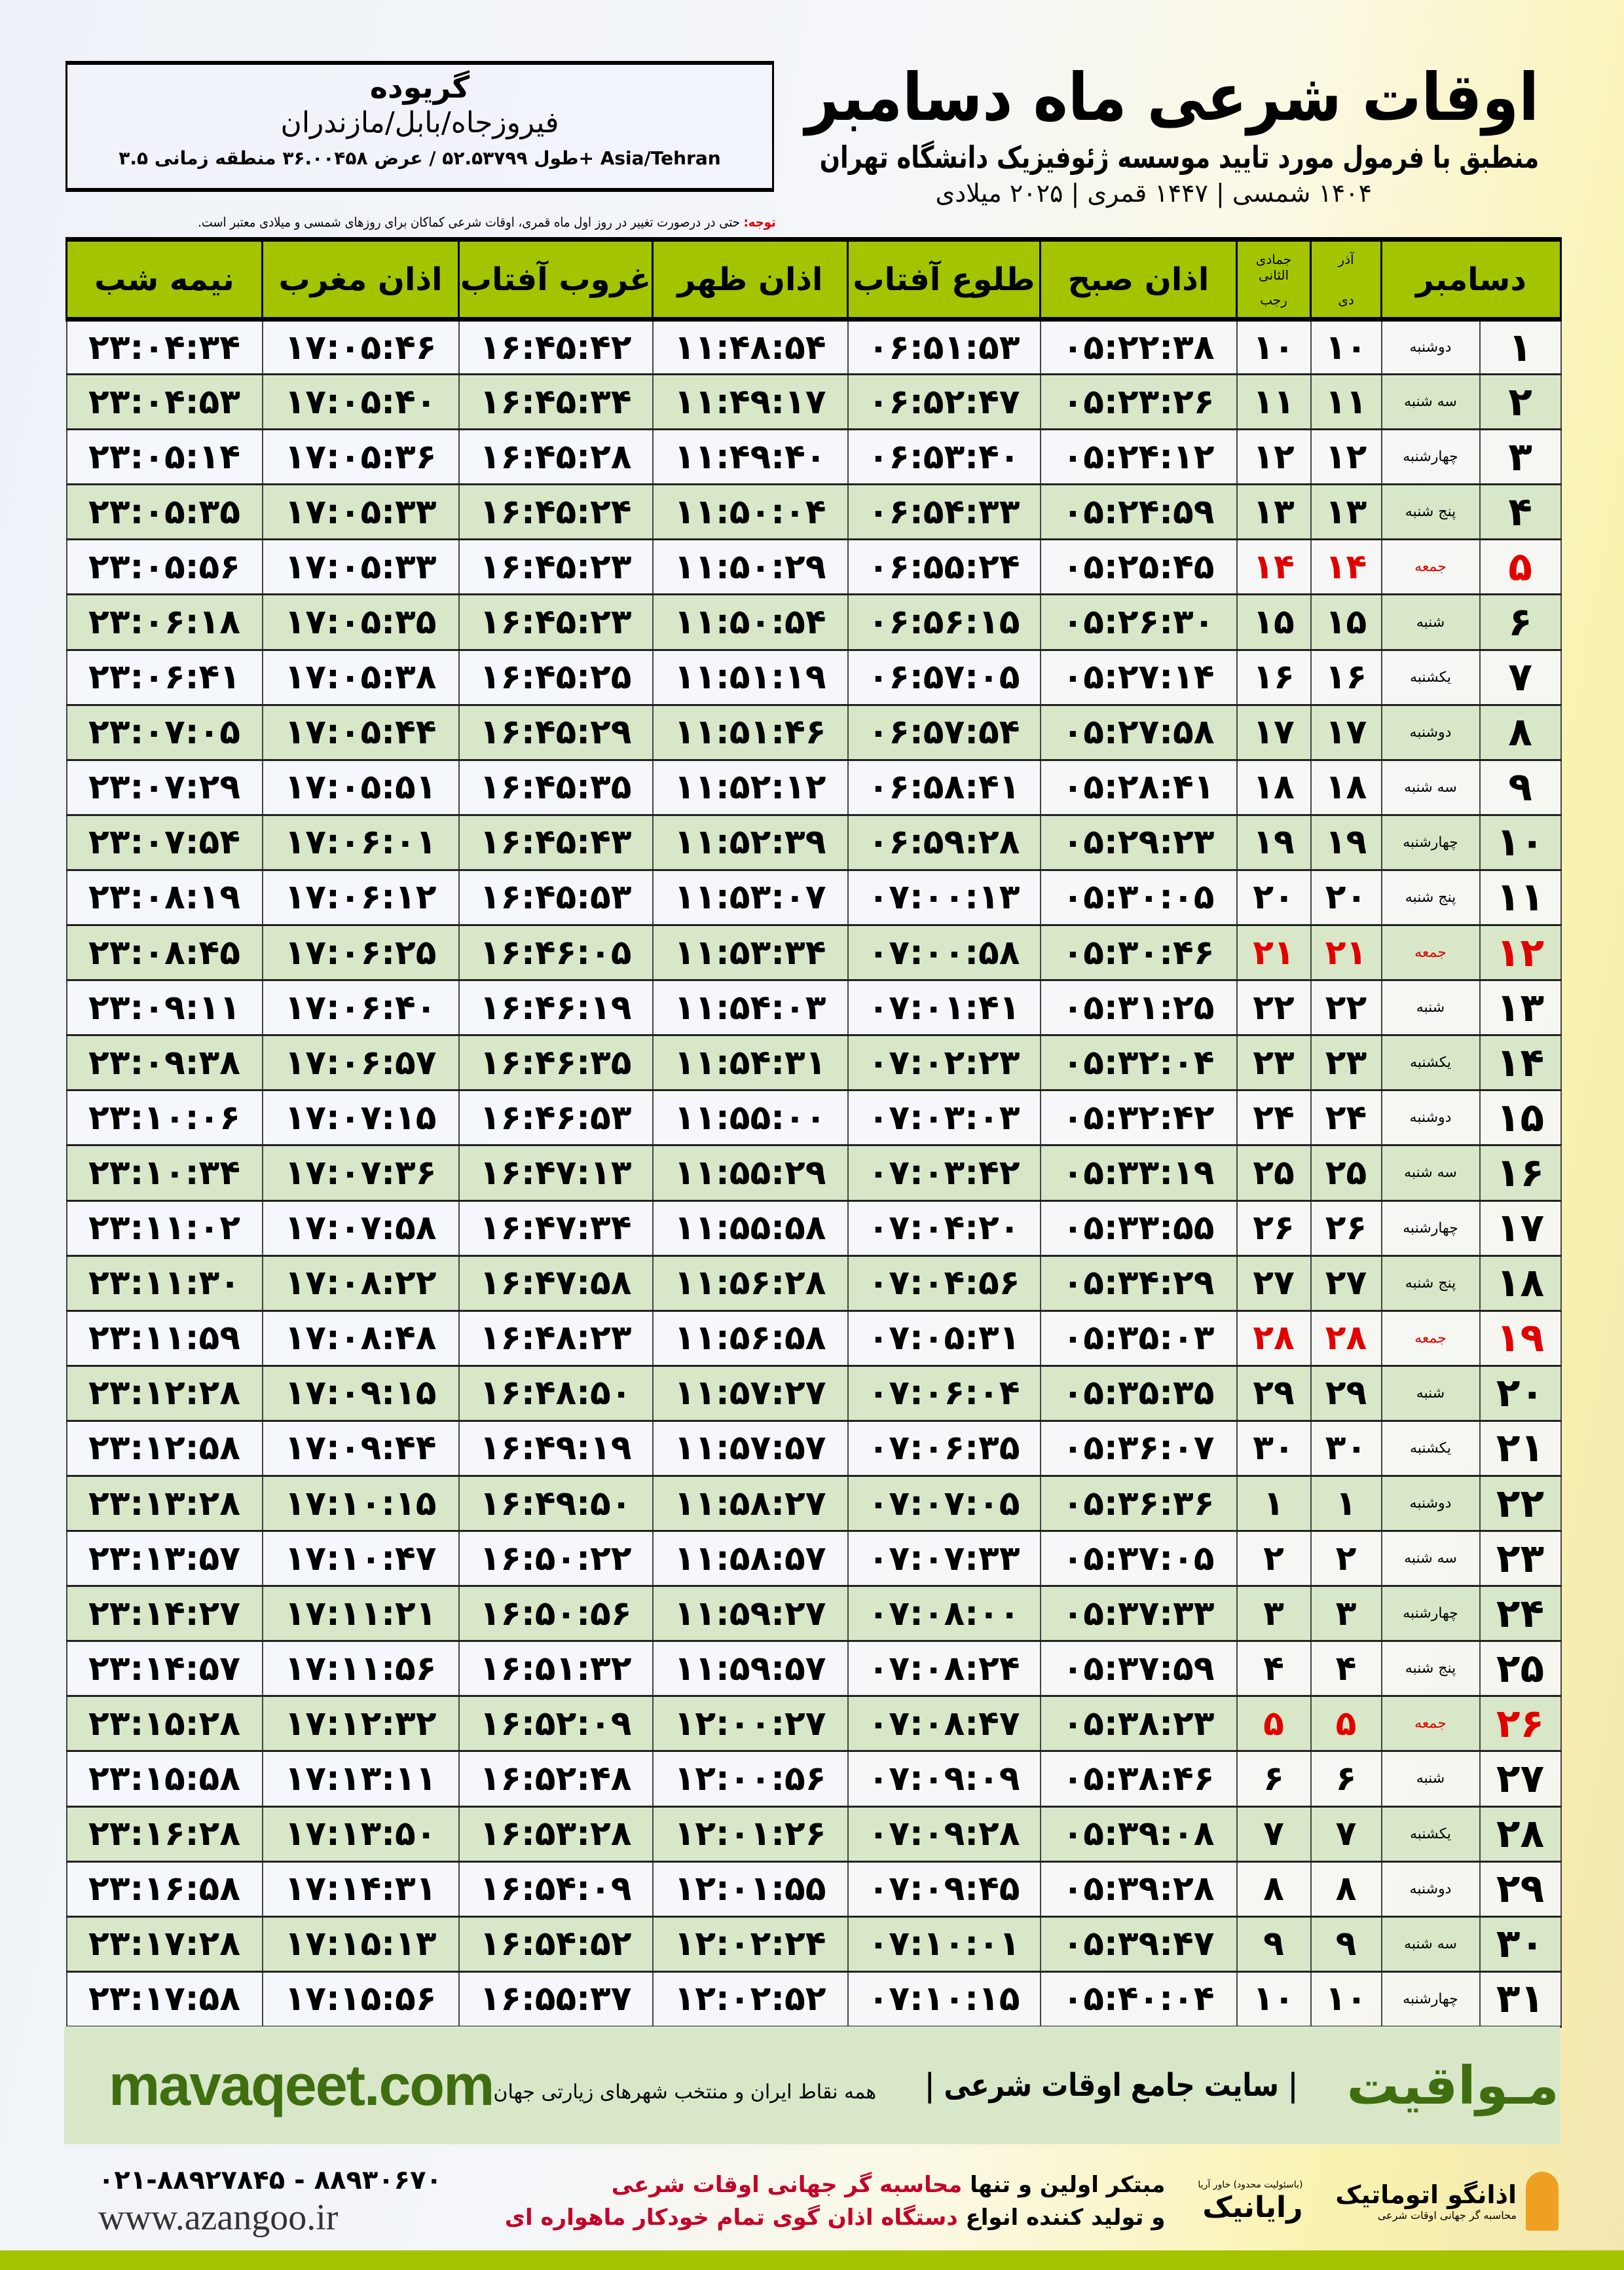 This screenshot has height=2270, width=1624. What do you see at coordinates (164, 1669) in the screenshot?
I see `cell-midnight: ۲۳:۱۴:۵۷` at bounding box center [164, 1669].